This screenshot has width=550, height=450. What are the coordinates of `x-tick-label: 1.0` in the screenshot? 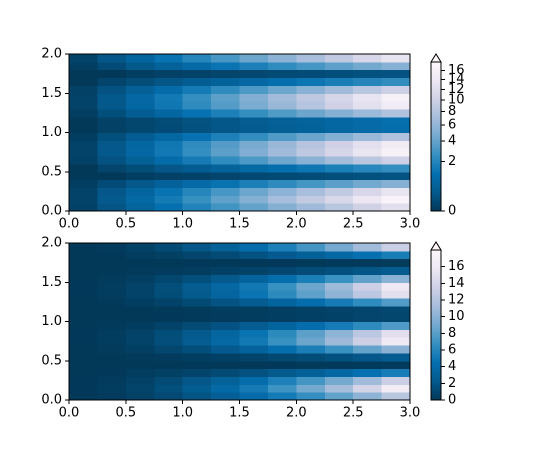 It's located at (182, 413).